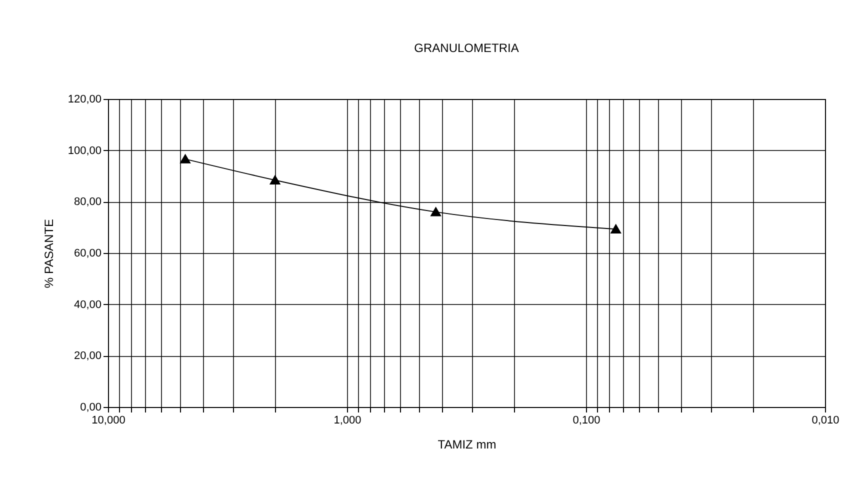 The height and width of the screenshot is (495, 858). What do you see at coordinates (91, 408) in the screenshot?
I see `y-tick-label: 0,00` at bounding box center [91, 408].